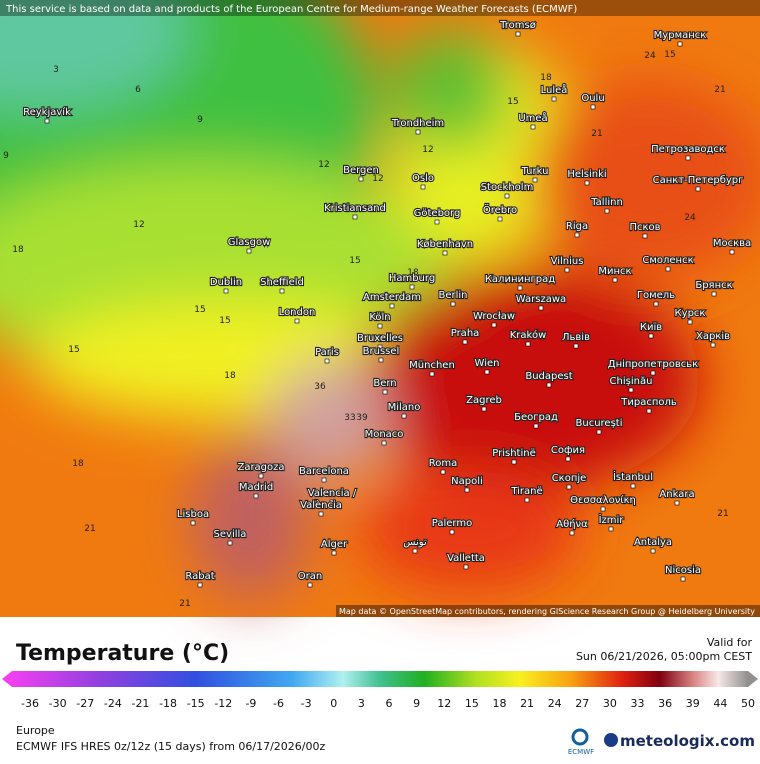 This screenshot has height=764, width=760. I want to click on city-label: Köln, so click(379, 317).